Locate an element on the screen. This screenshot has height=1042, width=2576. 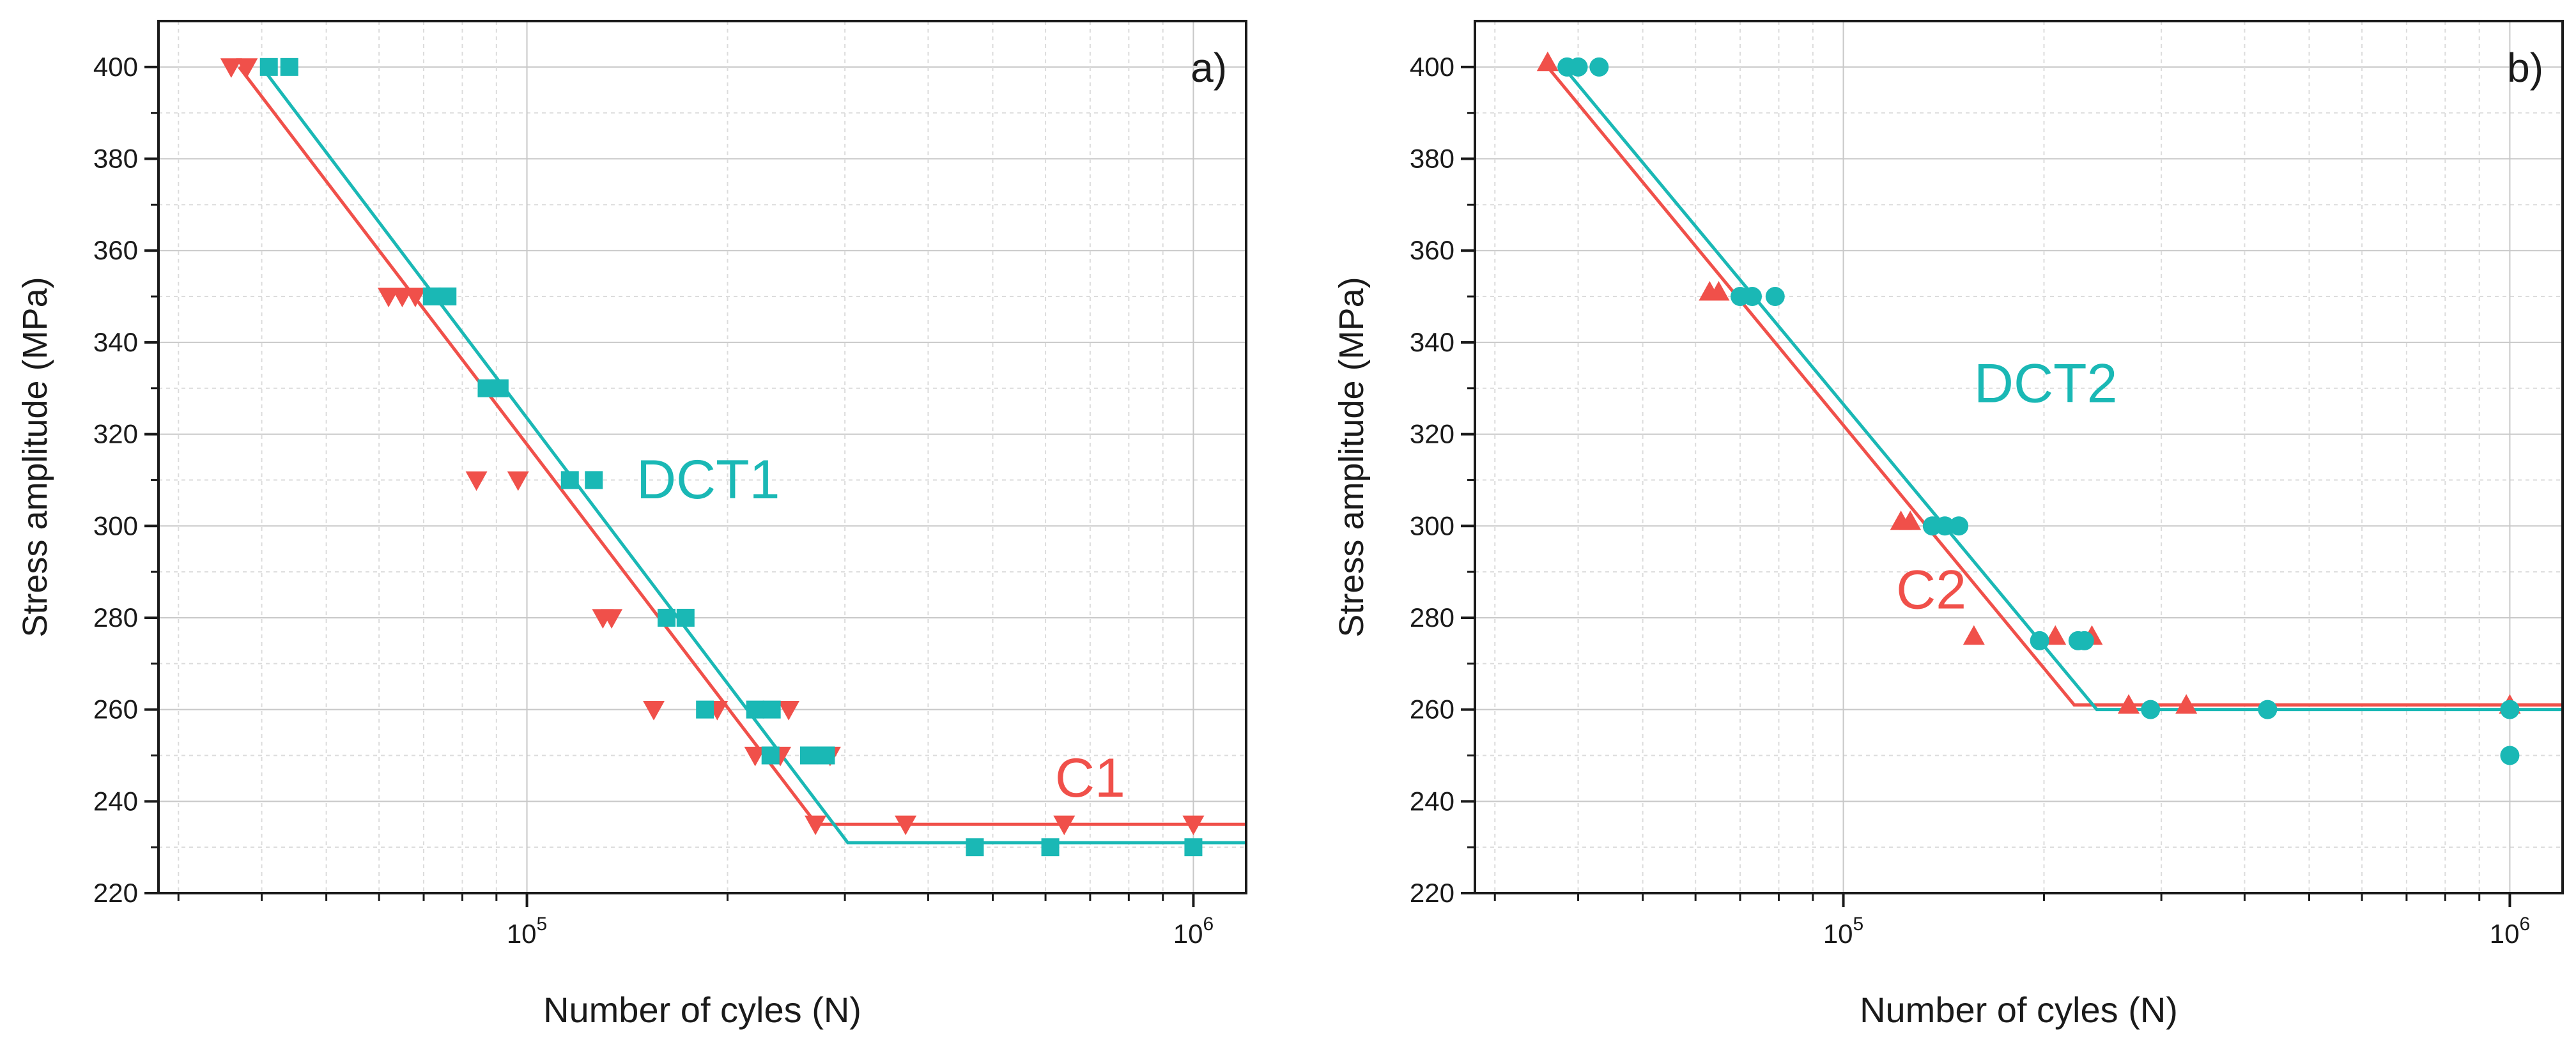
panel-b-y-tick-labels: 220 240 260 280 300 320 340 360 380 400 is located at coordinates (1432, 480).